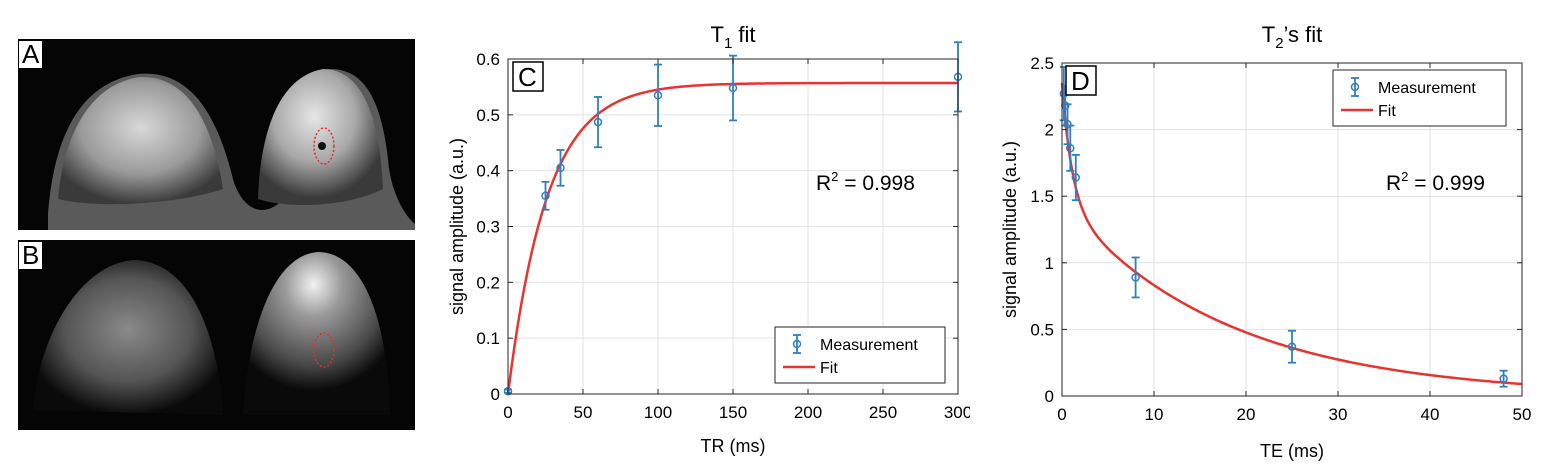 This screenshot has width=1547, height=474. Describe the element at coordinates (231, 149) in the screenshot. I see `mri-image-a` at that location.